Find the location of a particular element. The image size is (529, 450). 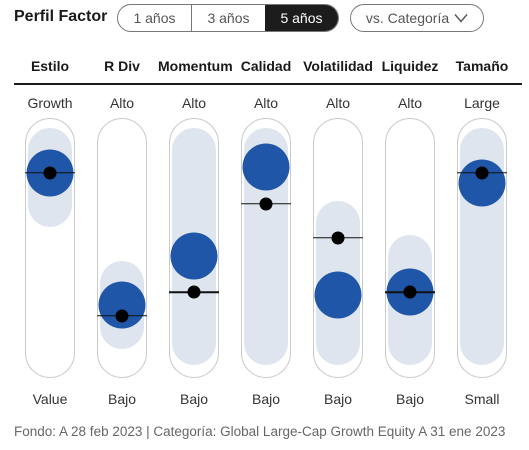

factor-header: Momentum is located at coordinates (195, 66).